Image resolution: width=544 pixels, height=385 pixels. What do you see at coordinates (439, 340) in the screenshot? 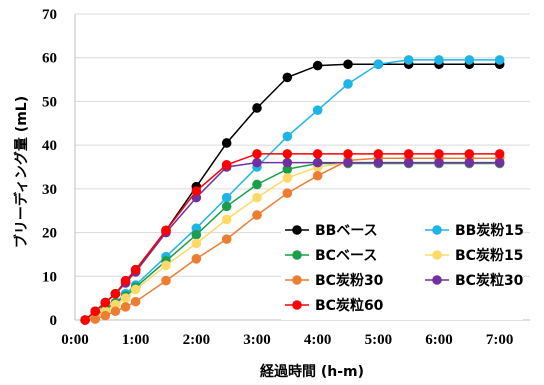
I see `x-tick-label: 6:00` at bounding box center [439, 340].